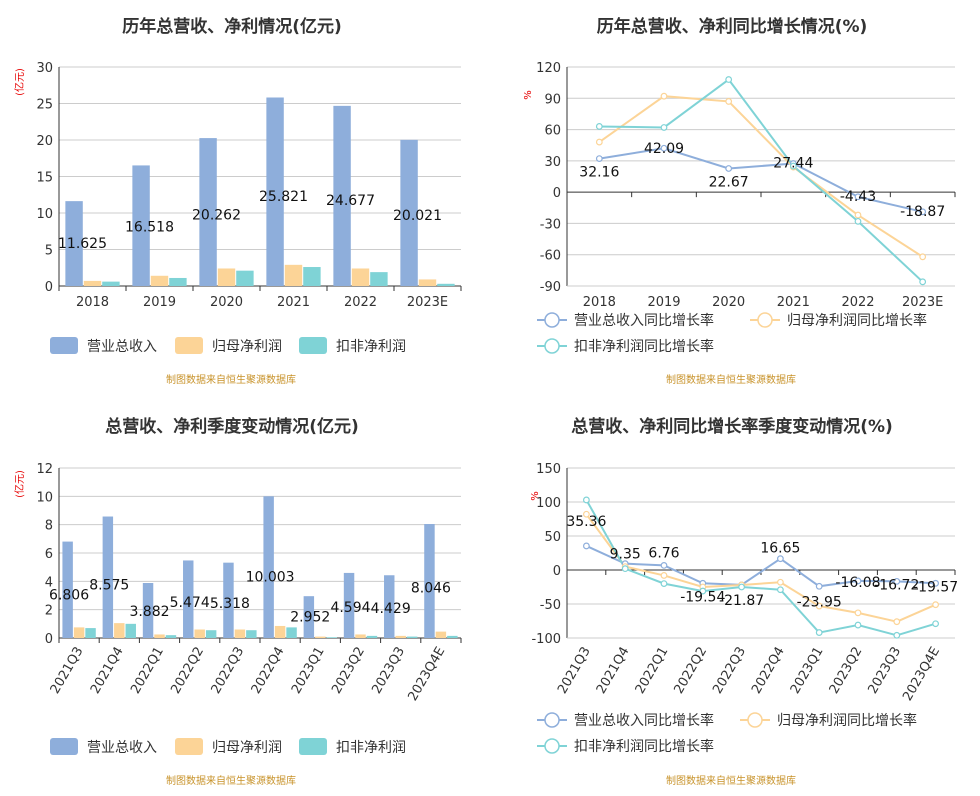 This screenshot has height=796, width=980. Describe the element at coordinates (44, 214) in the screenshot. I see `y-tick-label: 10` at that location.